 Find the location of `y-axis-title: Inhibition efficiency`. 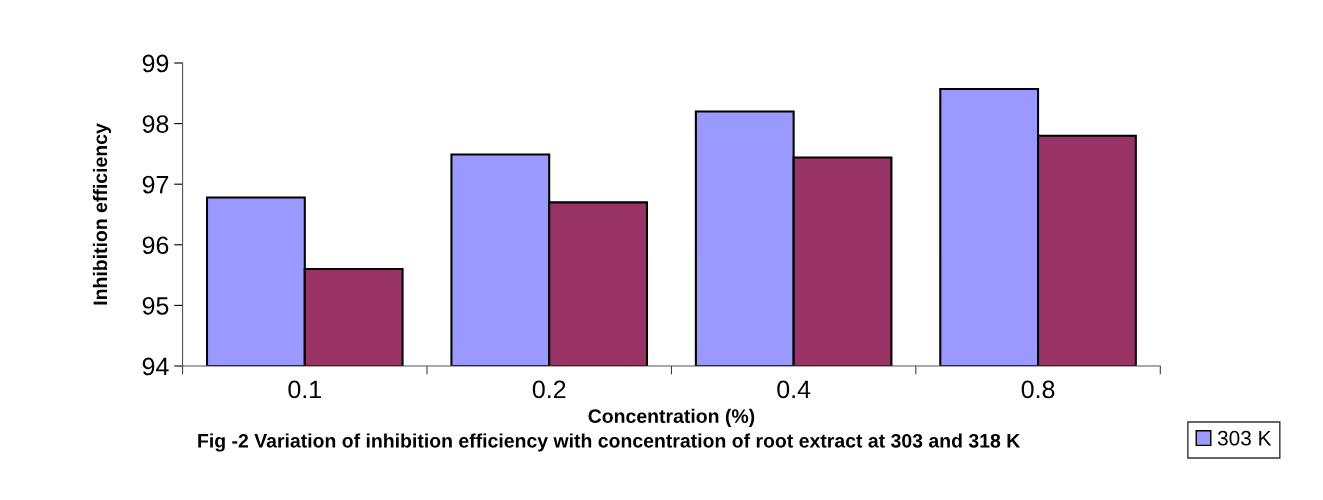

y-axis-title: Inhibition efficiency is located at coordinates (102, 214).